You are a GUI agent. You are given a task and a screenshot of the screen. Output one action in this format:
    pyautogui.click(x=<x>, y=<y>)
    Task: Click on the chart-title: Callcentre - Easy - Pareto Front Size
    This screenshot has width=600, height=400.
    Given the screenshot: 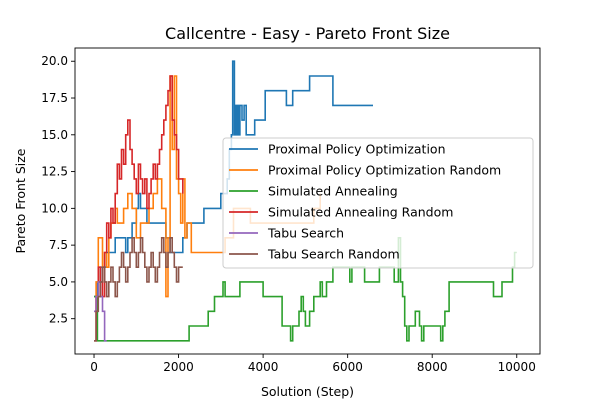 What is the action you would take?
    pyautogui.click(x=307, y=33)
    